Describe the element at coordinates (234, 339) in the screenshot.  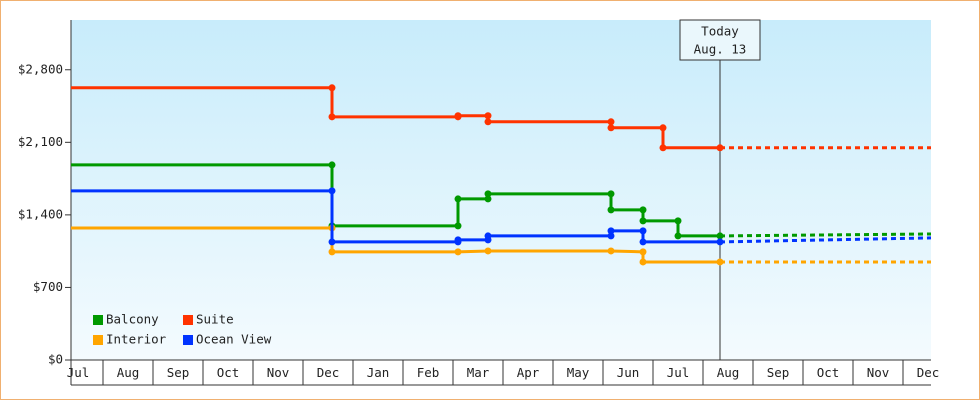
I see `legend-label: Ocean View` at that location.